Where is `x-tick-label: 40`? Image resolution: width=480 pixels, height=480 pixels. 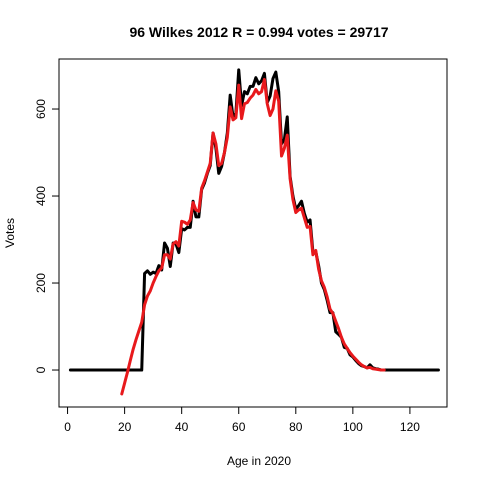 x-tick-label: 40 is located at coordinates (182, 427).